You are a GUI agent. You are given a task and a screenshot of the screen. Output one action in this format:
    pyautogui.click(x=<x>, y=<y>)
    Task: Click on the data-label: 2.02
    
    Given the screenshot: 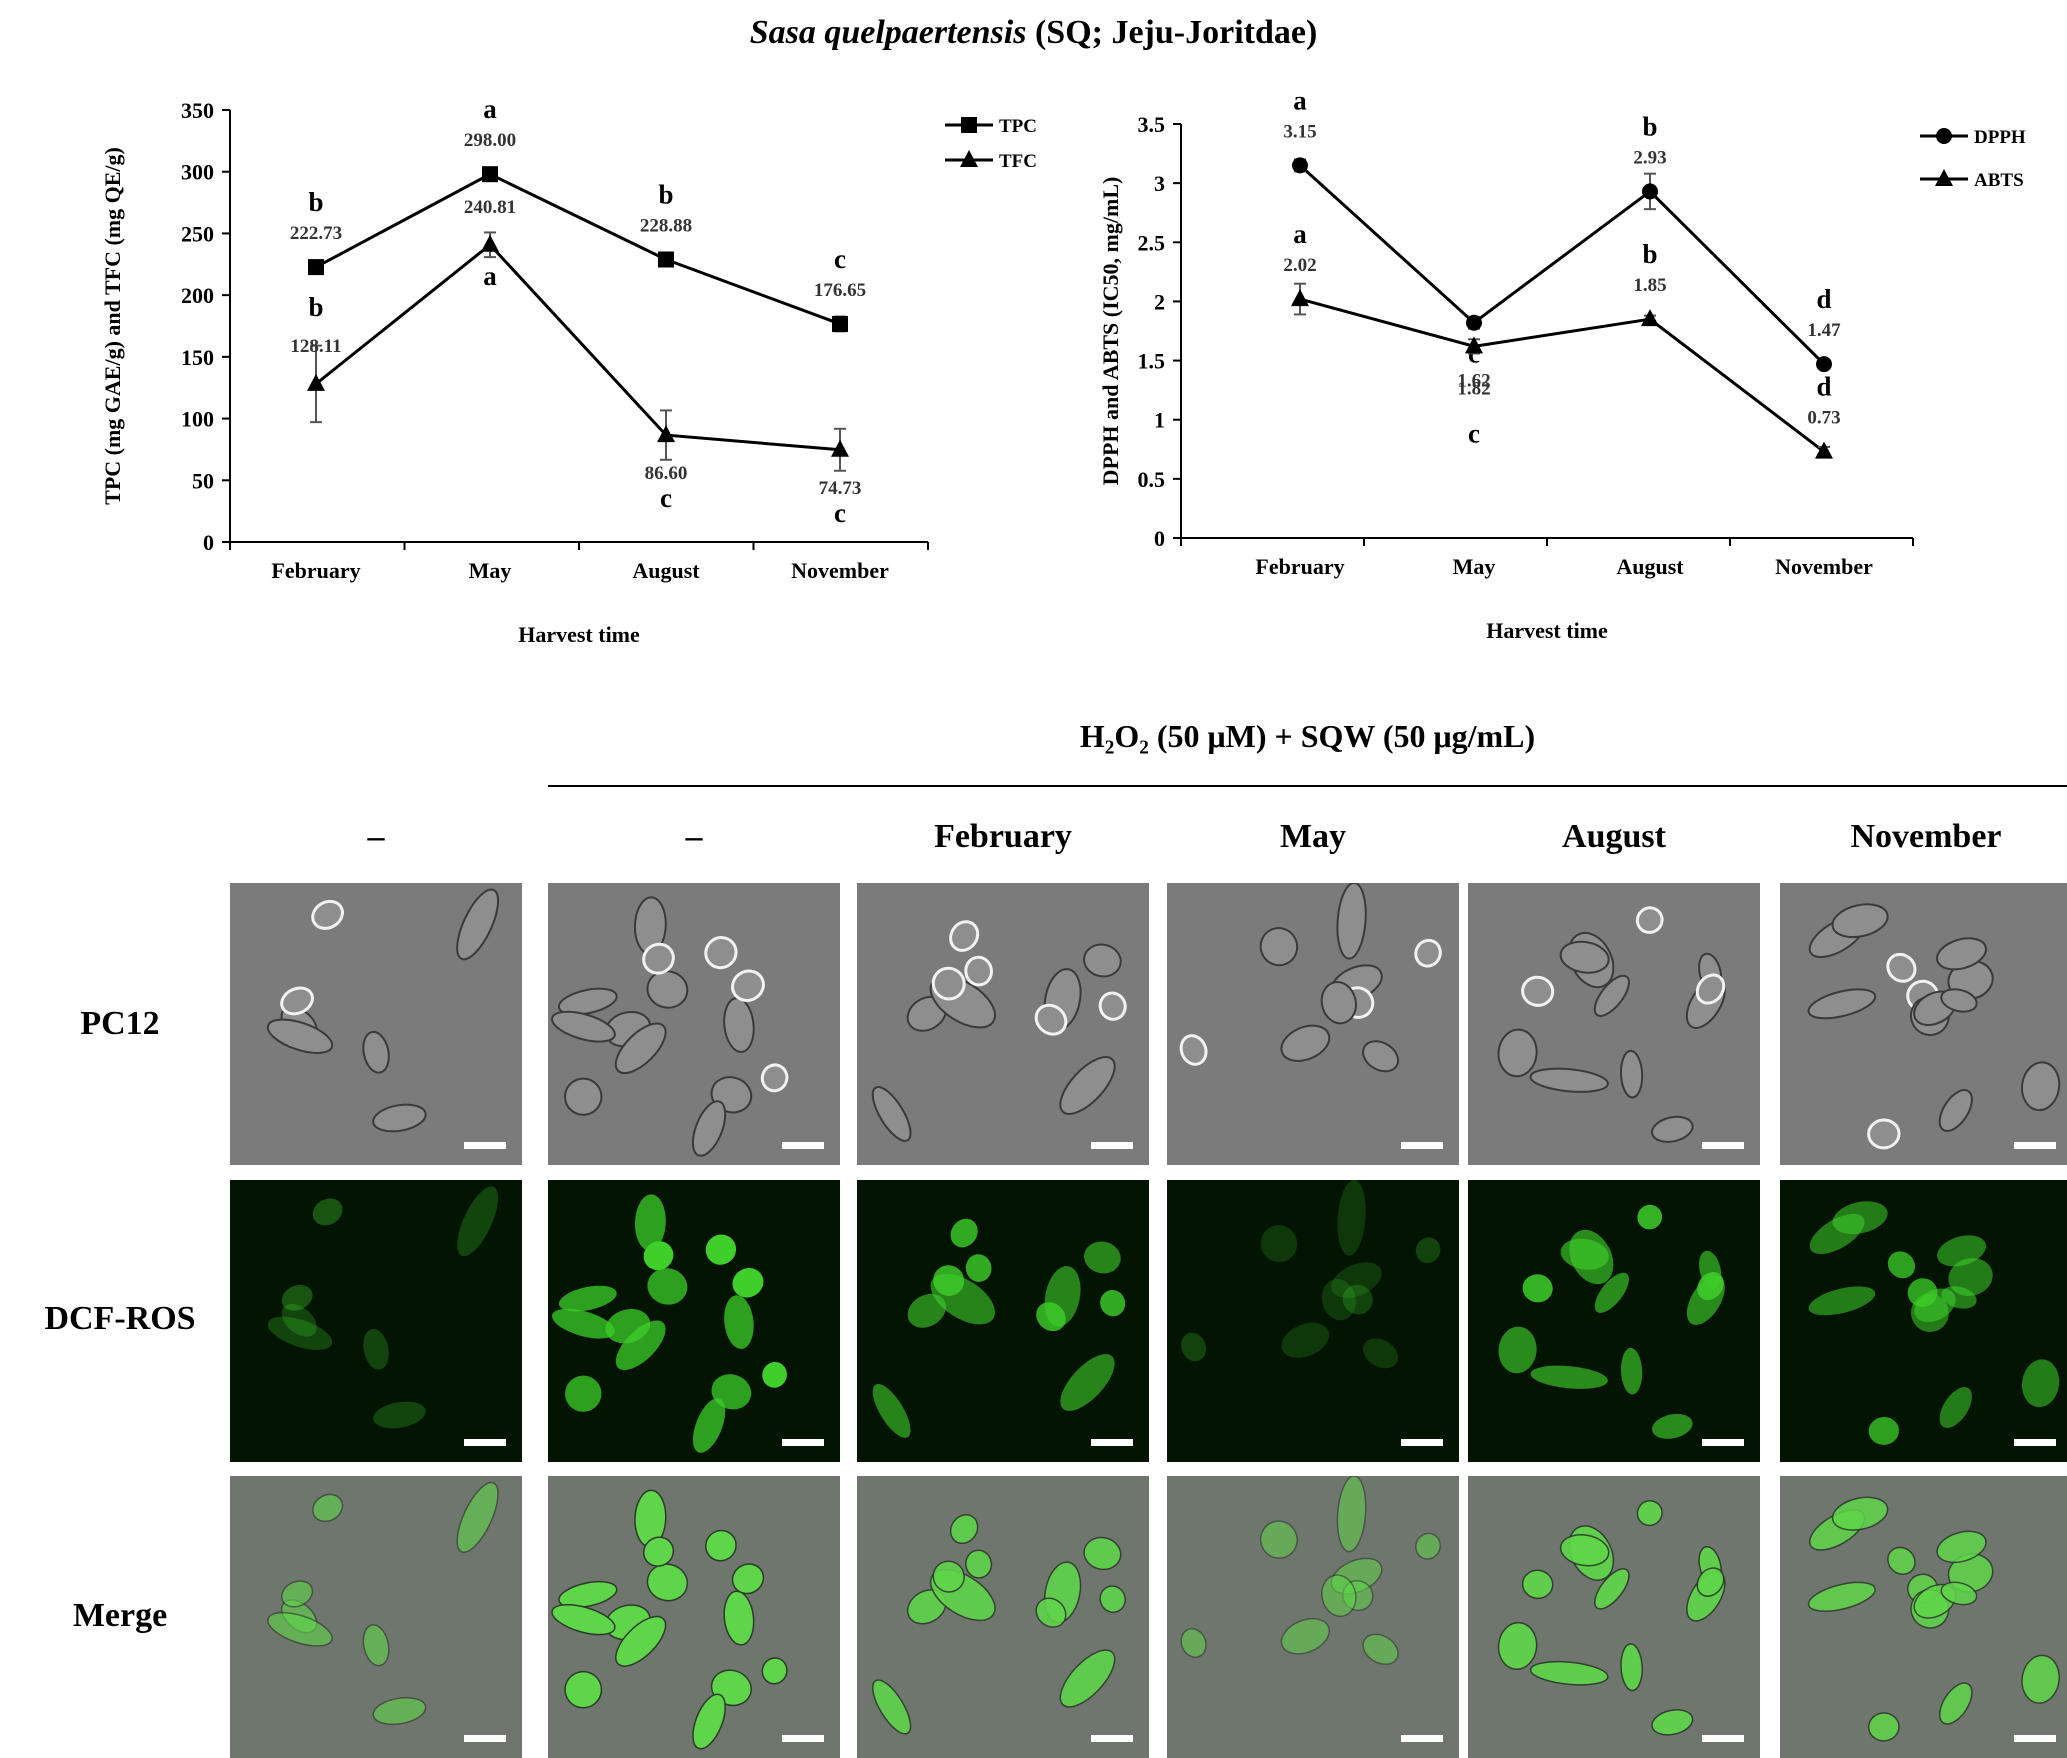 What is the action you would take?
    pyautogui.click(x=1299, y=265)
    